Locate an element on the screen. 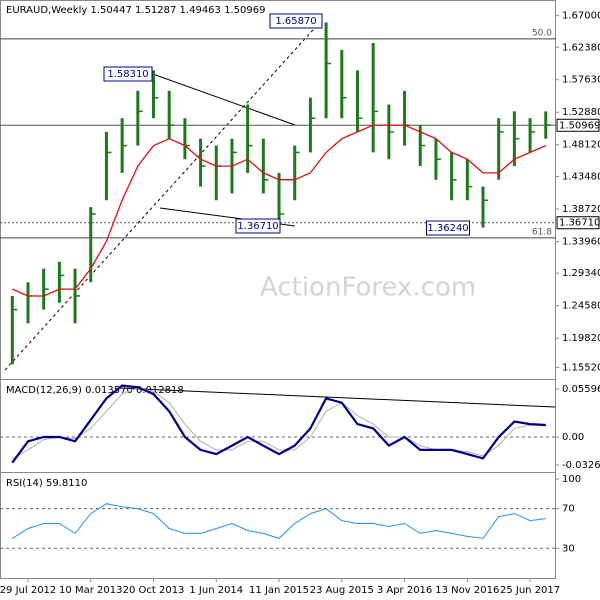 The image size is (600, 600). x-tick-label: 3 Apr 2016 is located at coordinates (404, 590).